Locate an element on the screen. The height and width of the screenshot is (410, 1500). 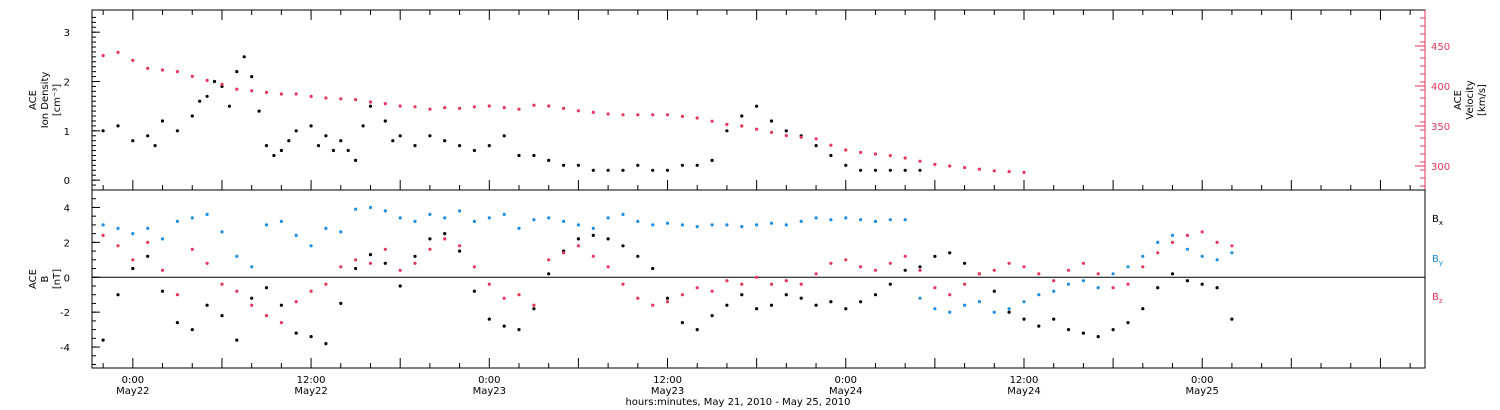
date-tick-label-5: May24 is located at coordinates (1023, 391).